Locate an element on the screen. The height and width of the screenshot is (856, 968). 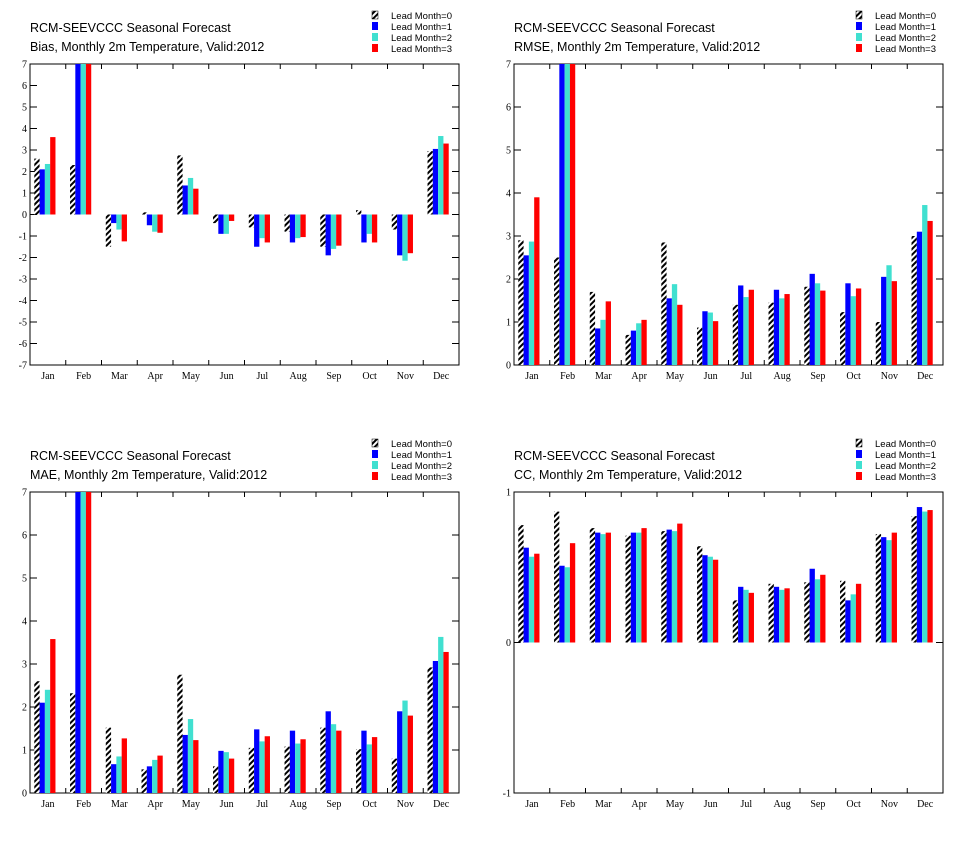
chart-title: RCM-SEEVCCC Seasonal Forecast is located at coordinates (130, 28).